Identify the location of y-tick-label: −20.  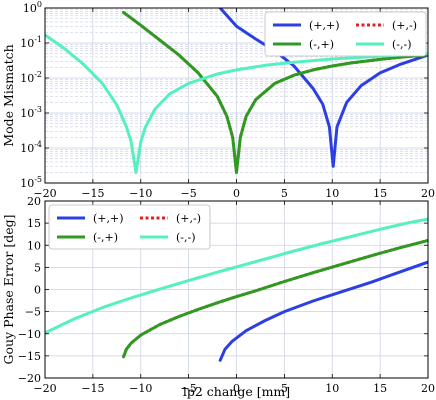
(29, 378).